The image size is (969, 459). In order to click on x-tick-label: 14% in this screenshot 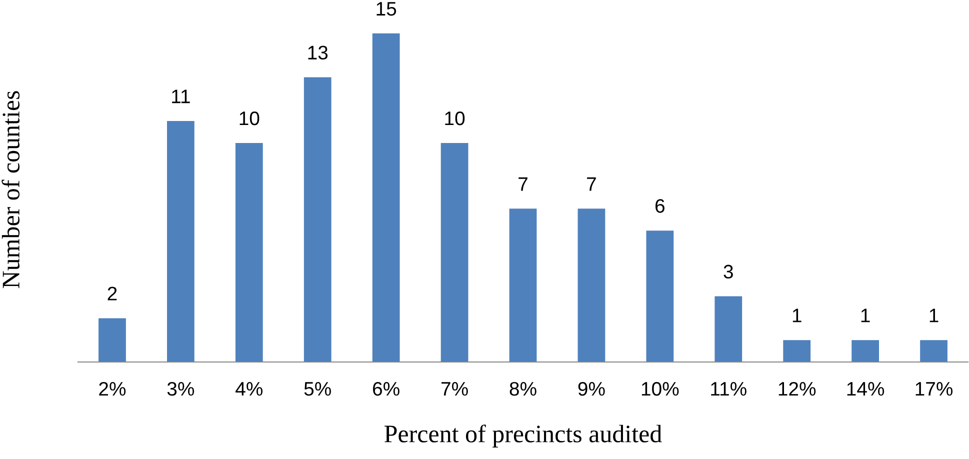, I will do `click(865, 389)`.